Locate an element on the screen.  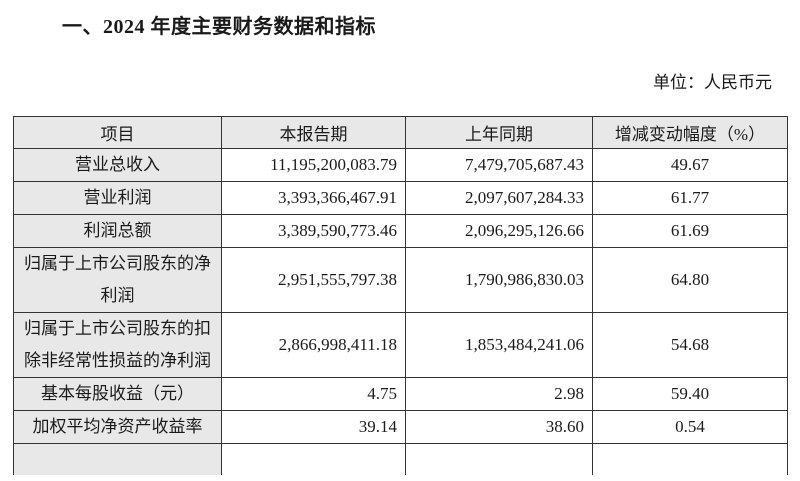
row-item-label: 归属于上市公司股东的净利润 is located at coordinates (117, 280).